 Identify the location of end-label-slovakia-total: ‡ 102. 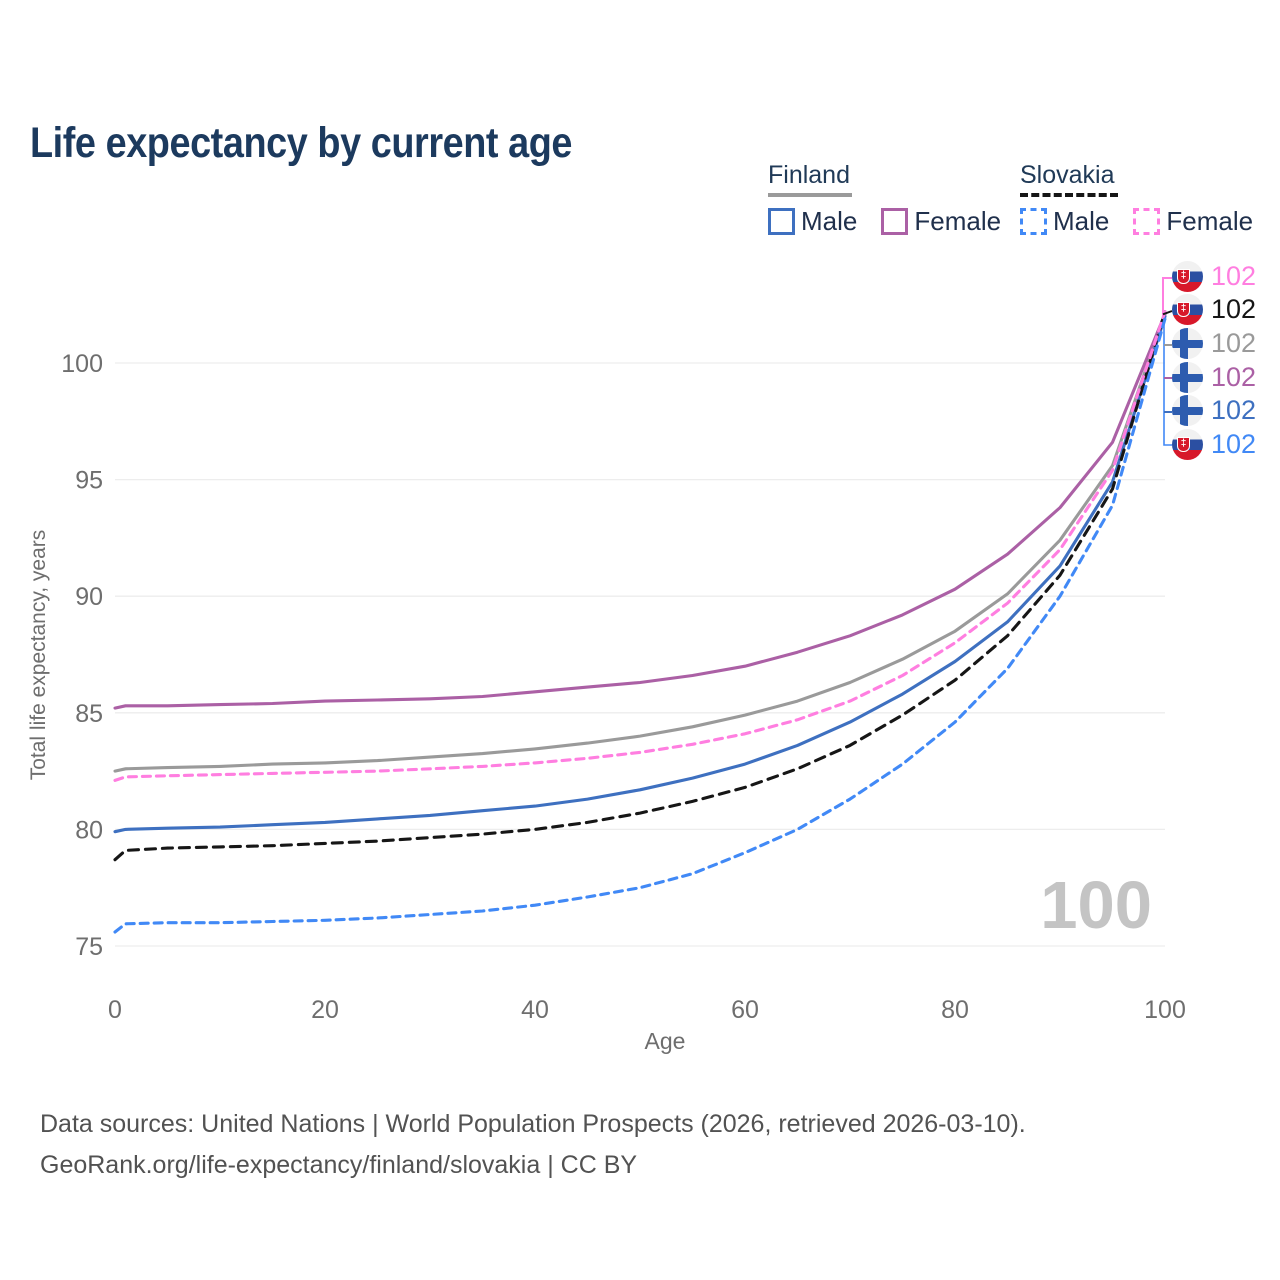
(1214, 309).